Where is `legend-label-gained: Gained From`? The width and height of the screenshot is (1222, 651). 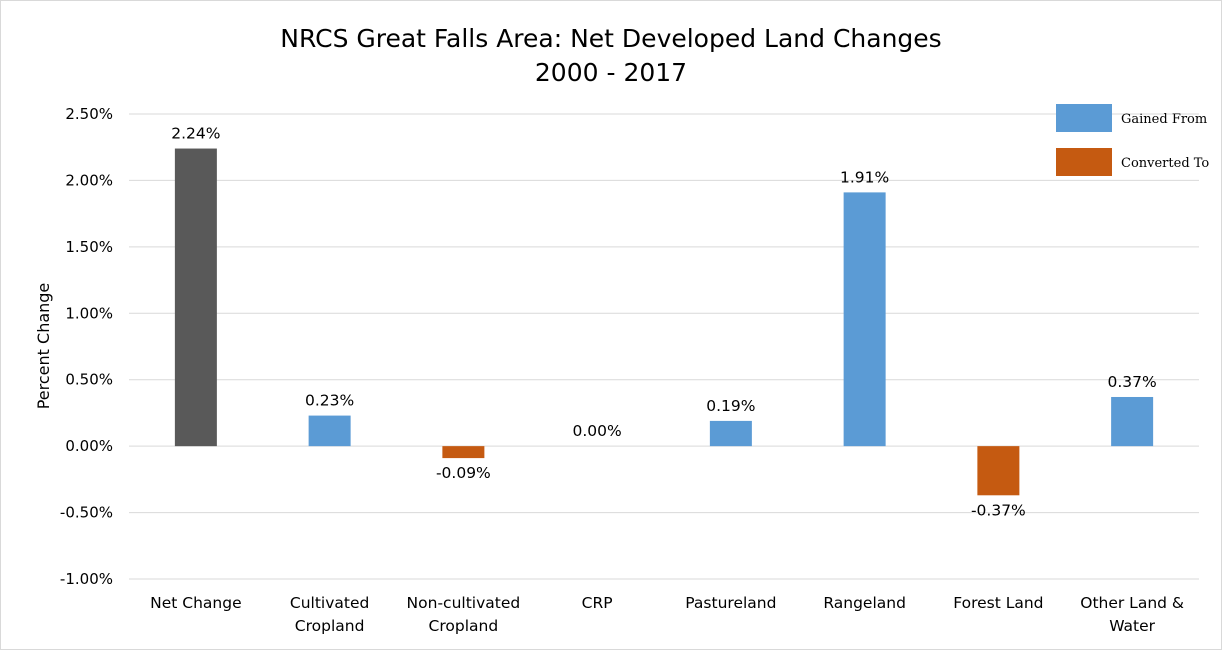
legend-label-gained: Gained From is located at coordinates (1164, 119).